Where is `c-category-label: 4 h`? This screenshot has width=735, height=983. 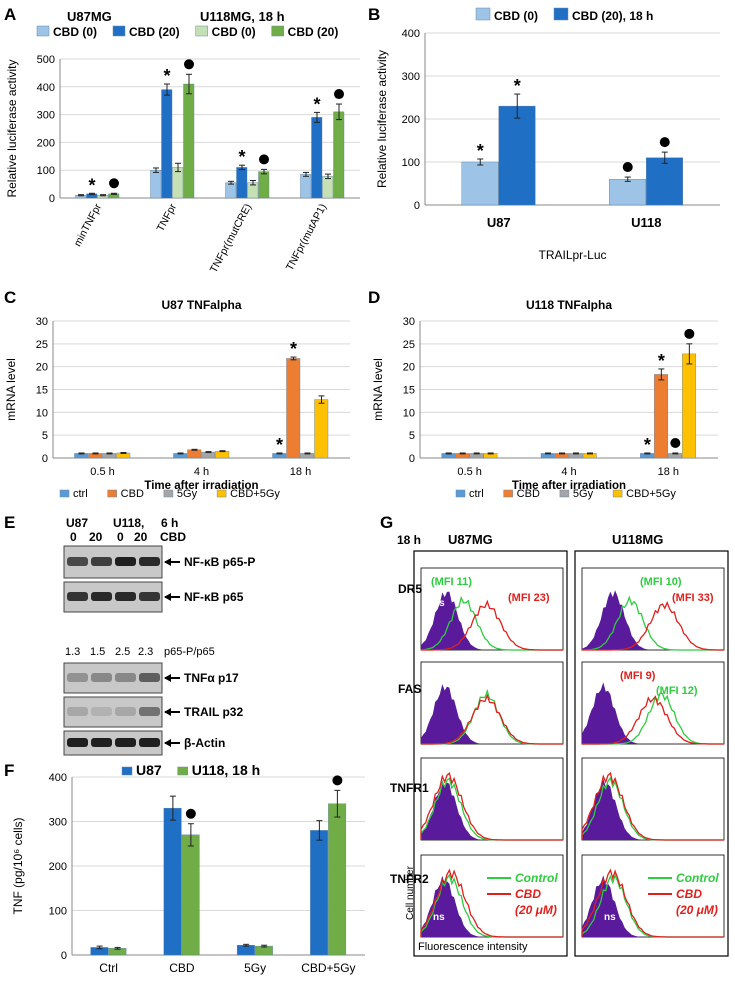 c-category-label: 4 h is located at coordinates (201, 472).